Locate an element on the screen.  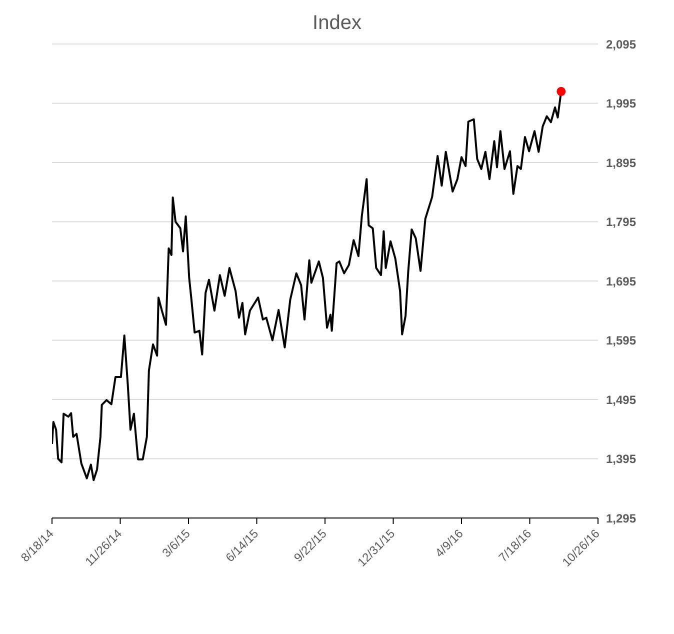
y-tick-label: 1,395 is located at coordinates (621, 459).